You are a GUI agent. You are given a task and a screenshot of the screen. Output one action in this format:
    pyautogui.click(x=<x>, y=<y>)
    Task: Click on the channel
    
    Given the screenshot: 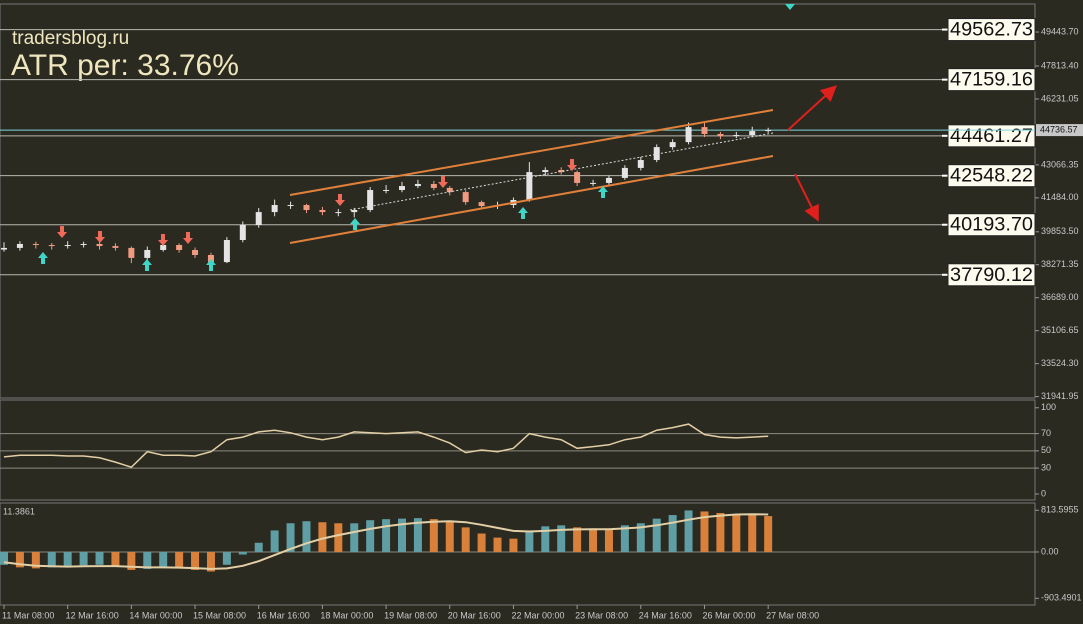 What is the action you would take?
    pyautogui.click(x=531, y=176)
    